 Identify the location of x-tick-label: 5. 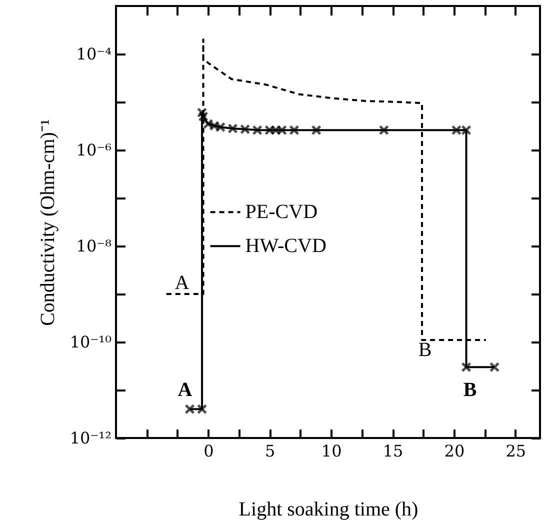
(270, 451).